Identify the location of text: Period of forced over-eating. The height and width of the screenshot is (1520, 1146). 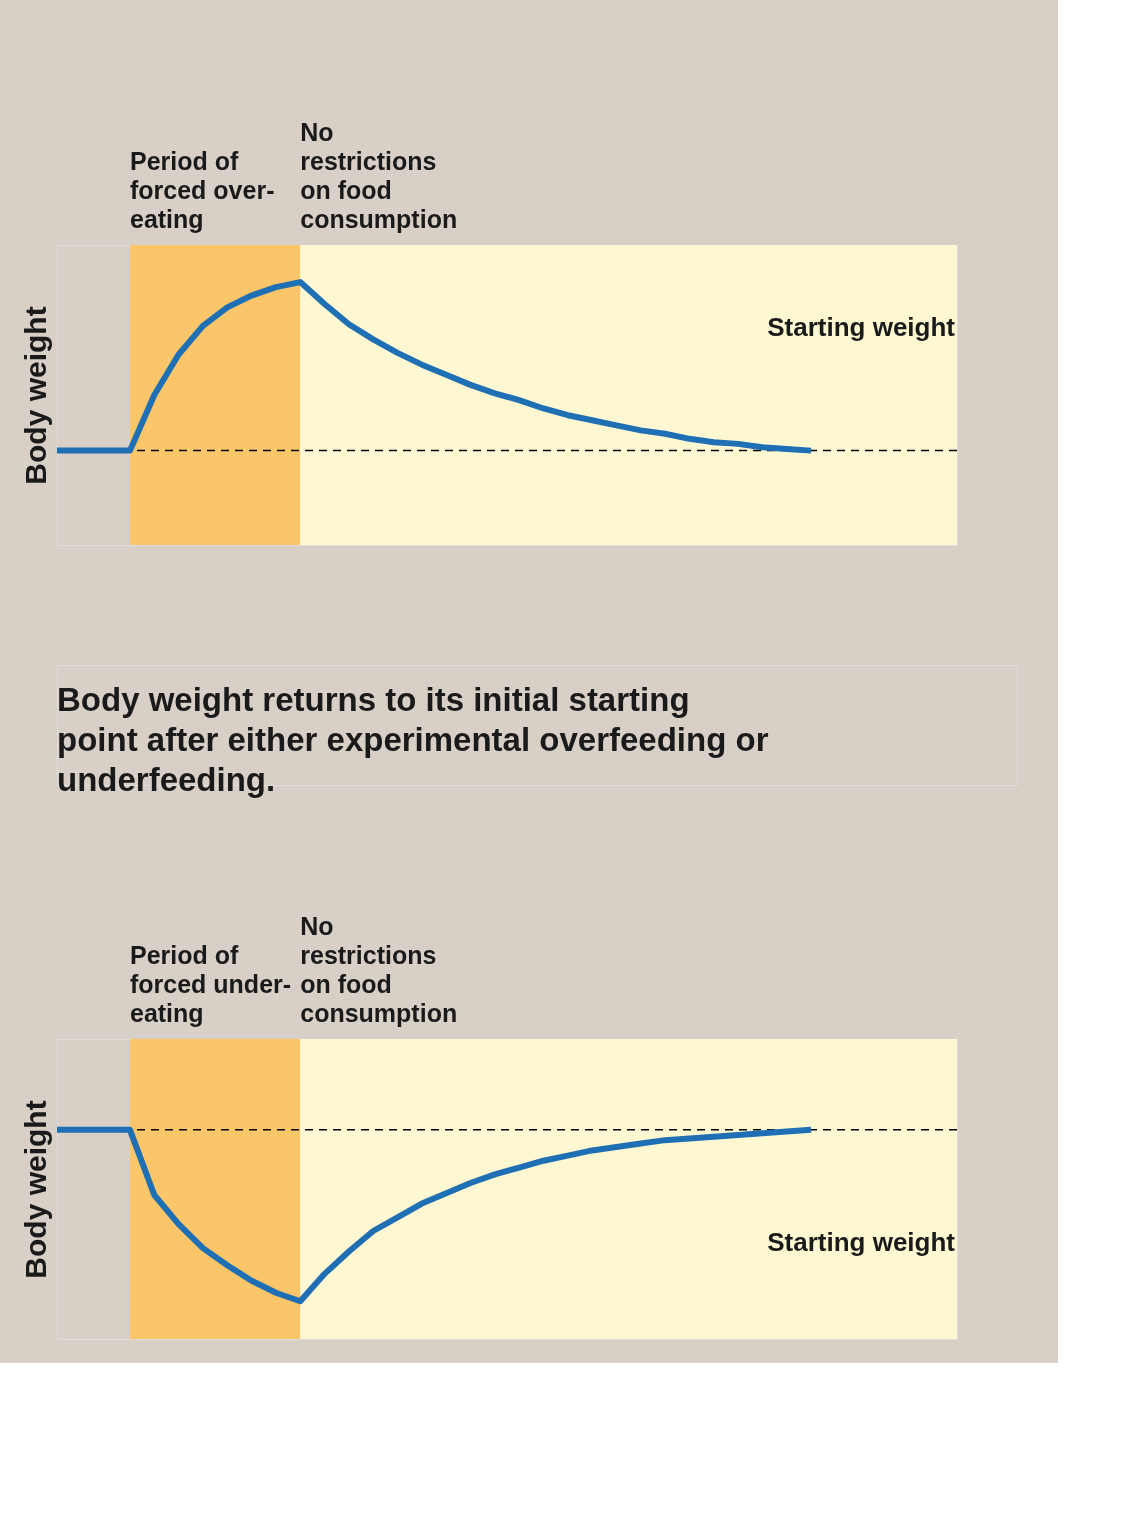
(202, 190).